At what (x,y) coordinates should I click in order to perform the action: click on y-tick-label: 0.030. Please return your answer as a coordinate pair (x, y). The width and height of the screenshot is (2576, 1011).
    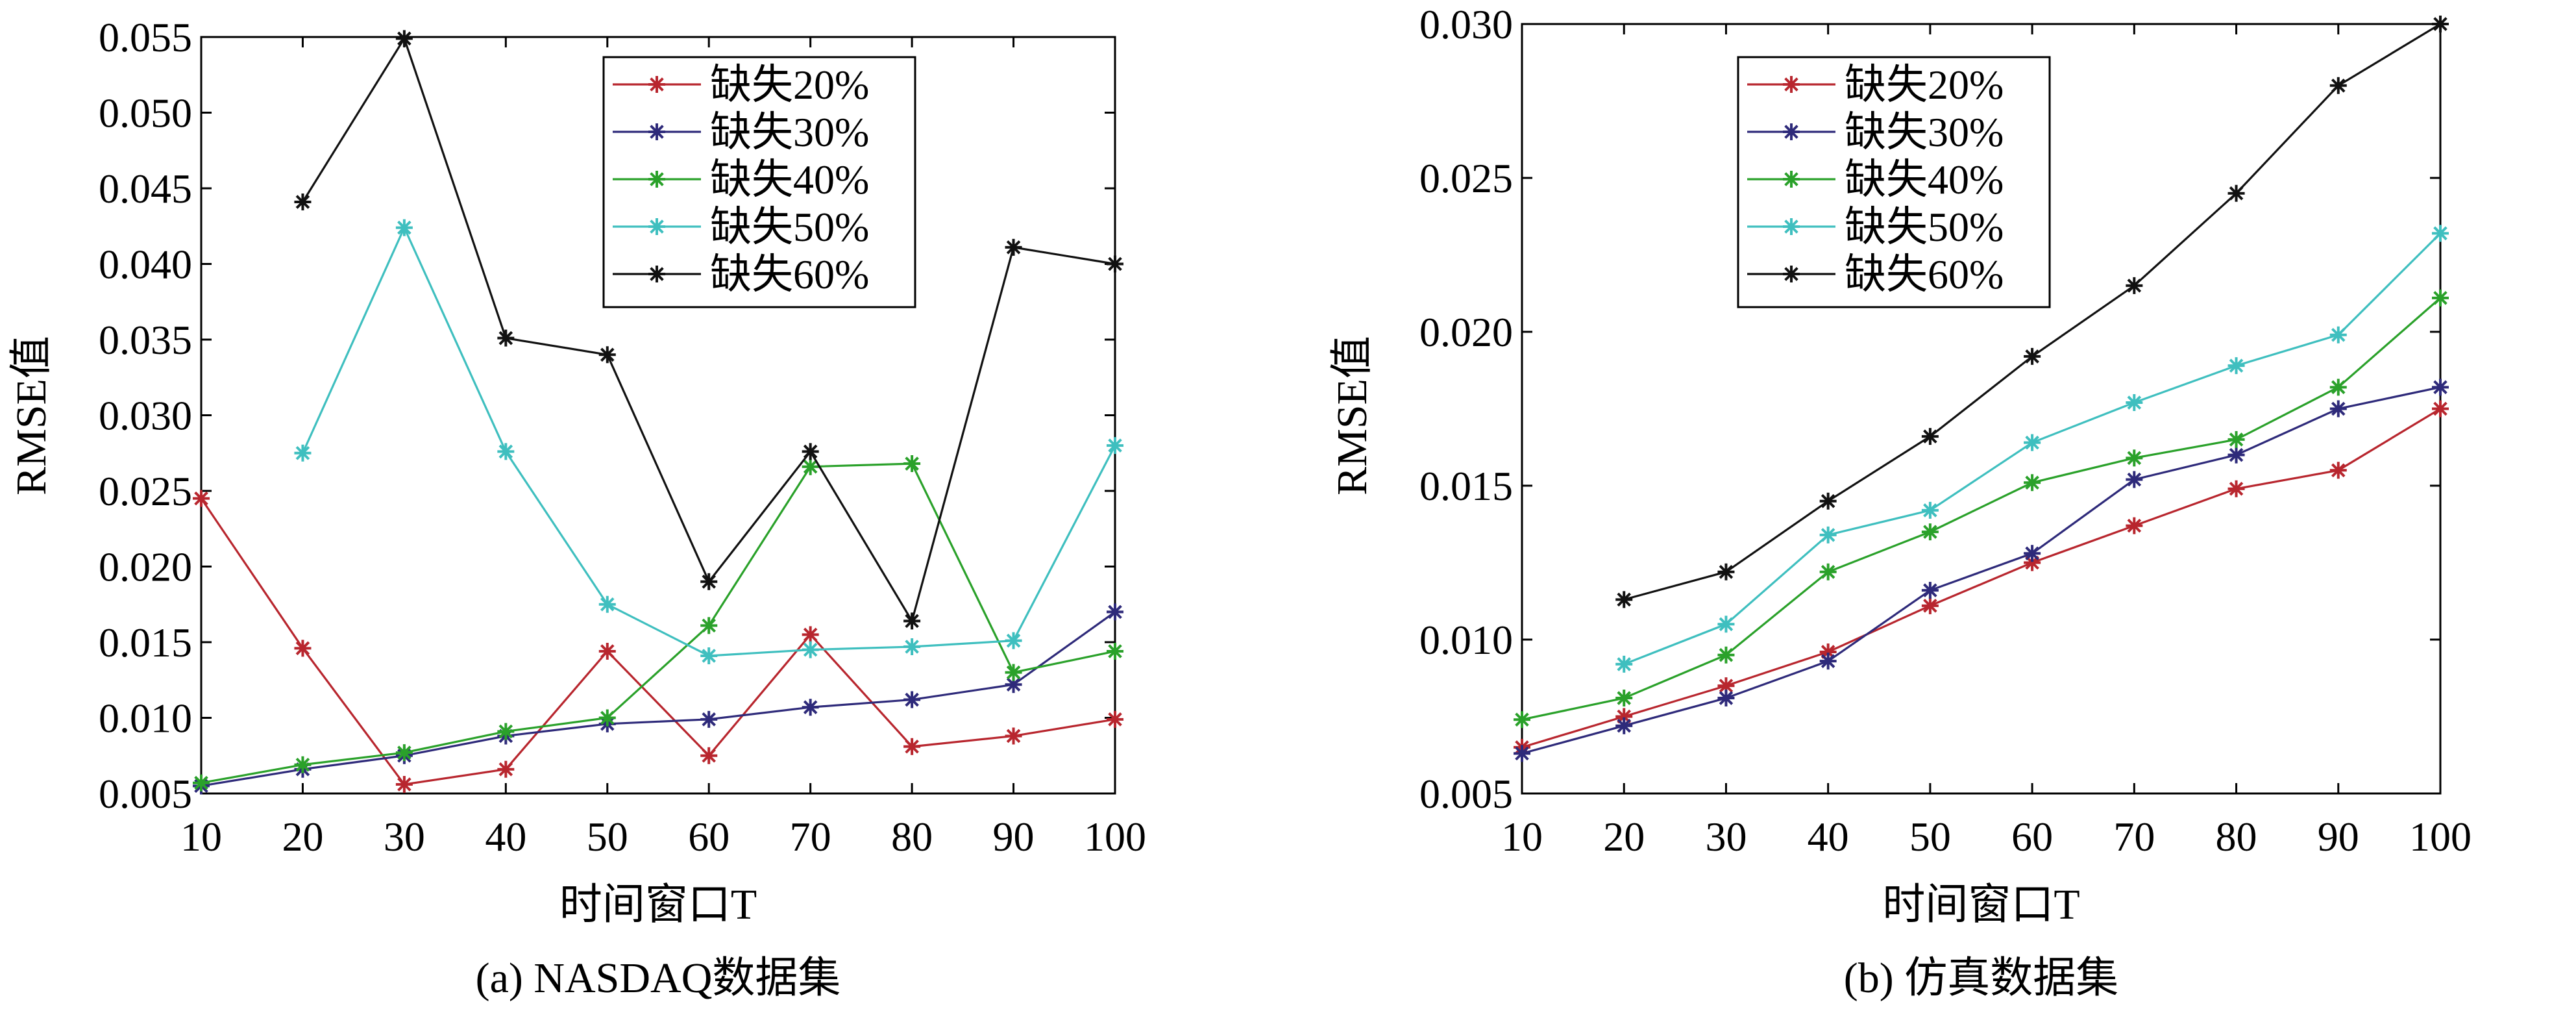
    Looking at the image, I should click on (1466, 24).